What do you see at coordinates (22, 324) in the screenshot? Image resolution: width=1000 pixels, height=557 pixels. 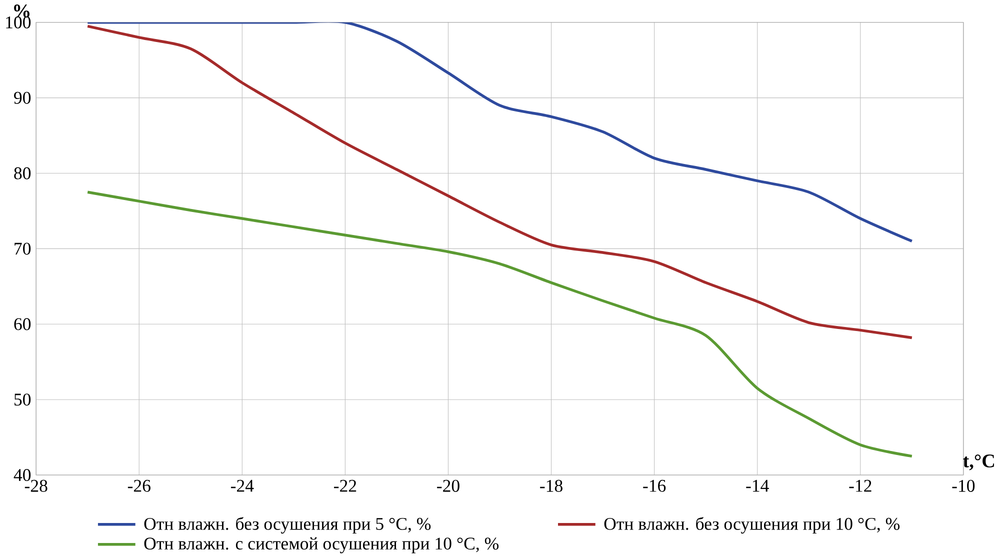 I see `y-tick-label: 60` at bounding box center [22, 324].